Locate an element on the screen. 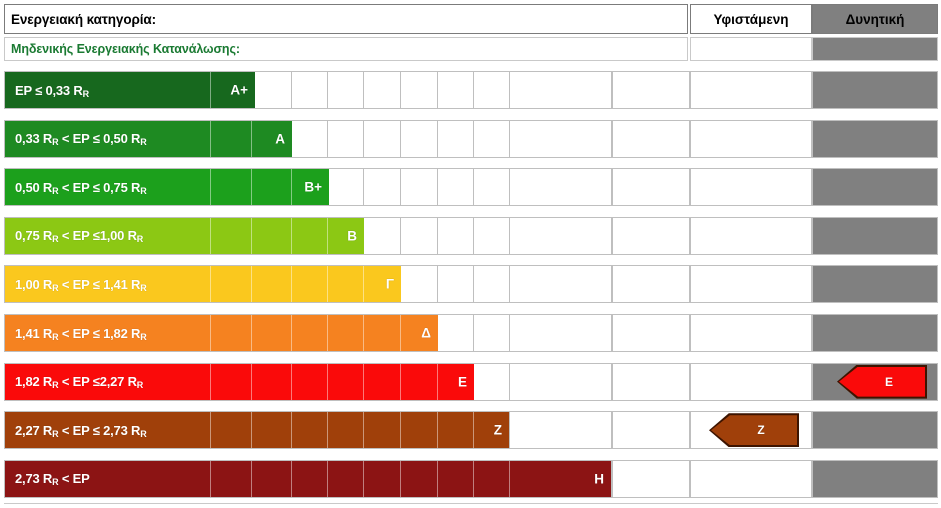 This screenshot has width=941, height=508. bar-fill-Γ: 1,00 RR < EP ≤ 1,41 RR Γ is located at coordinates (203, 284).